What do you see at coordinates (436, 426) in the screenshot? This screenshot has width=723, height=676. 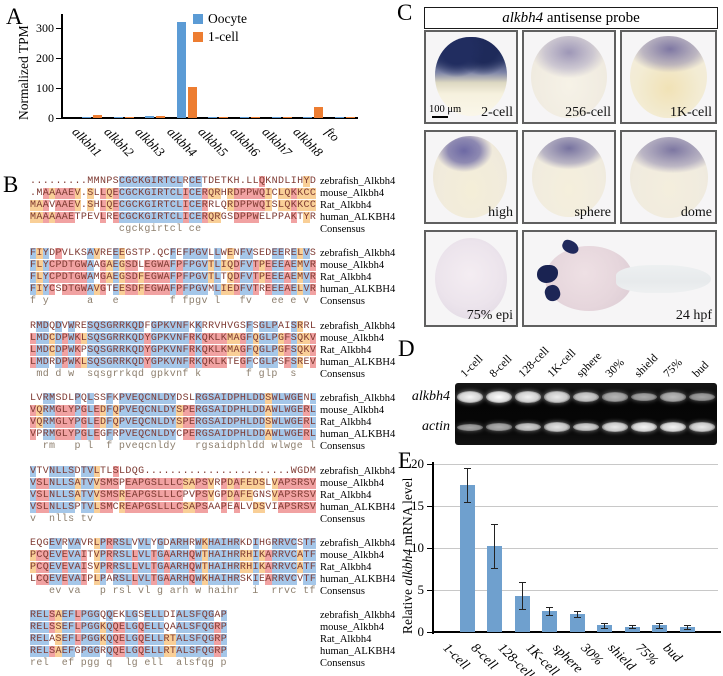 I see `gel-row-label-actin: actin` at bounding box center [436, 426].